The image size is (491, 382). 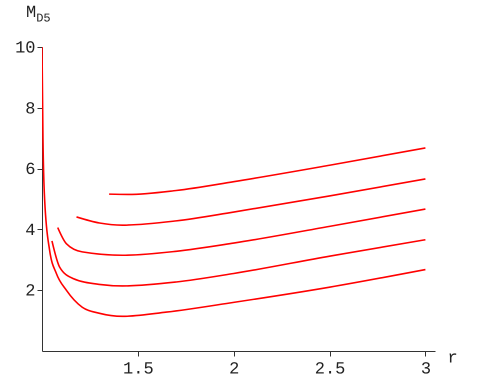 I want to click on y-axis-title: M$_{D5}$, so click(x=38, y=15).